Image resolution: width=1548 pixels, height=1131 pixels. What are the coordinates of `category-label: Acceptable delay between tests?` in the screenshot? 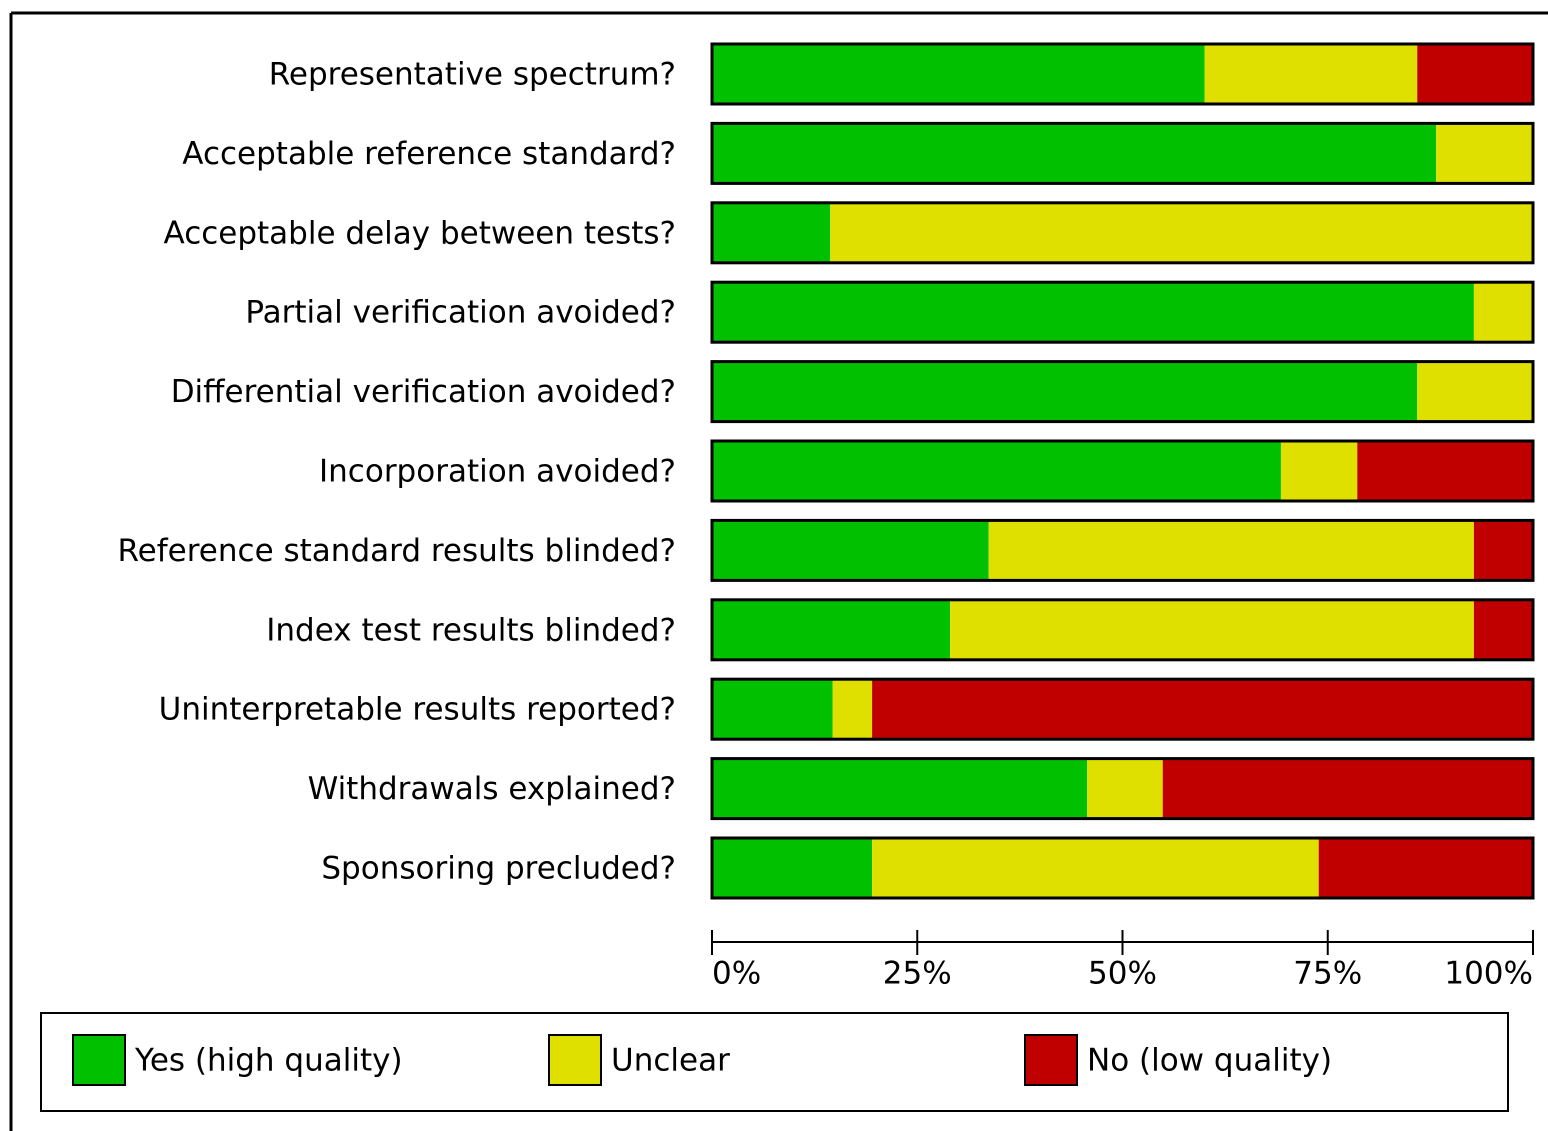 It's located at (420, 233).